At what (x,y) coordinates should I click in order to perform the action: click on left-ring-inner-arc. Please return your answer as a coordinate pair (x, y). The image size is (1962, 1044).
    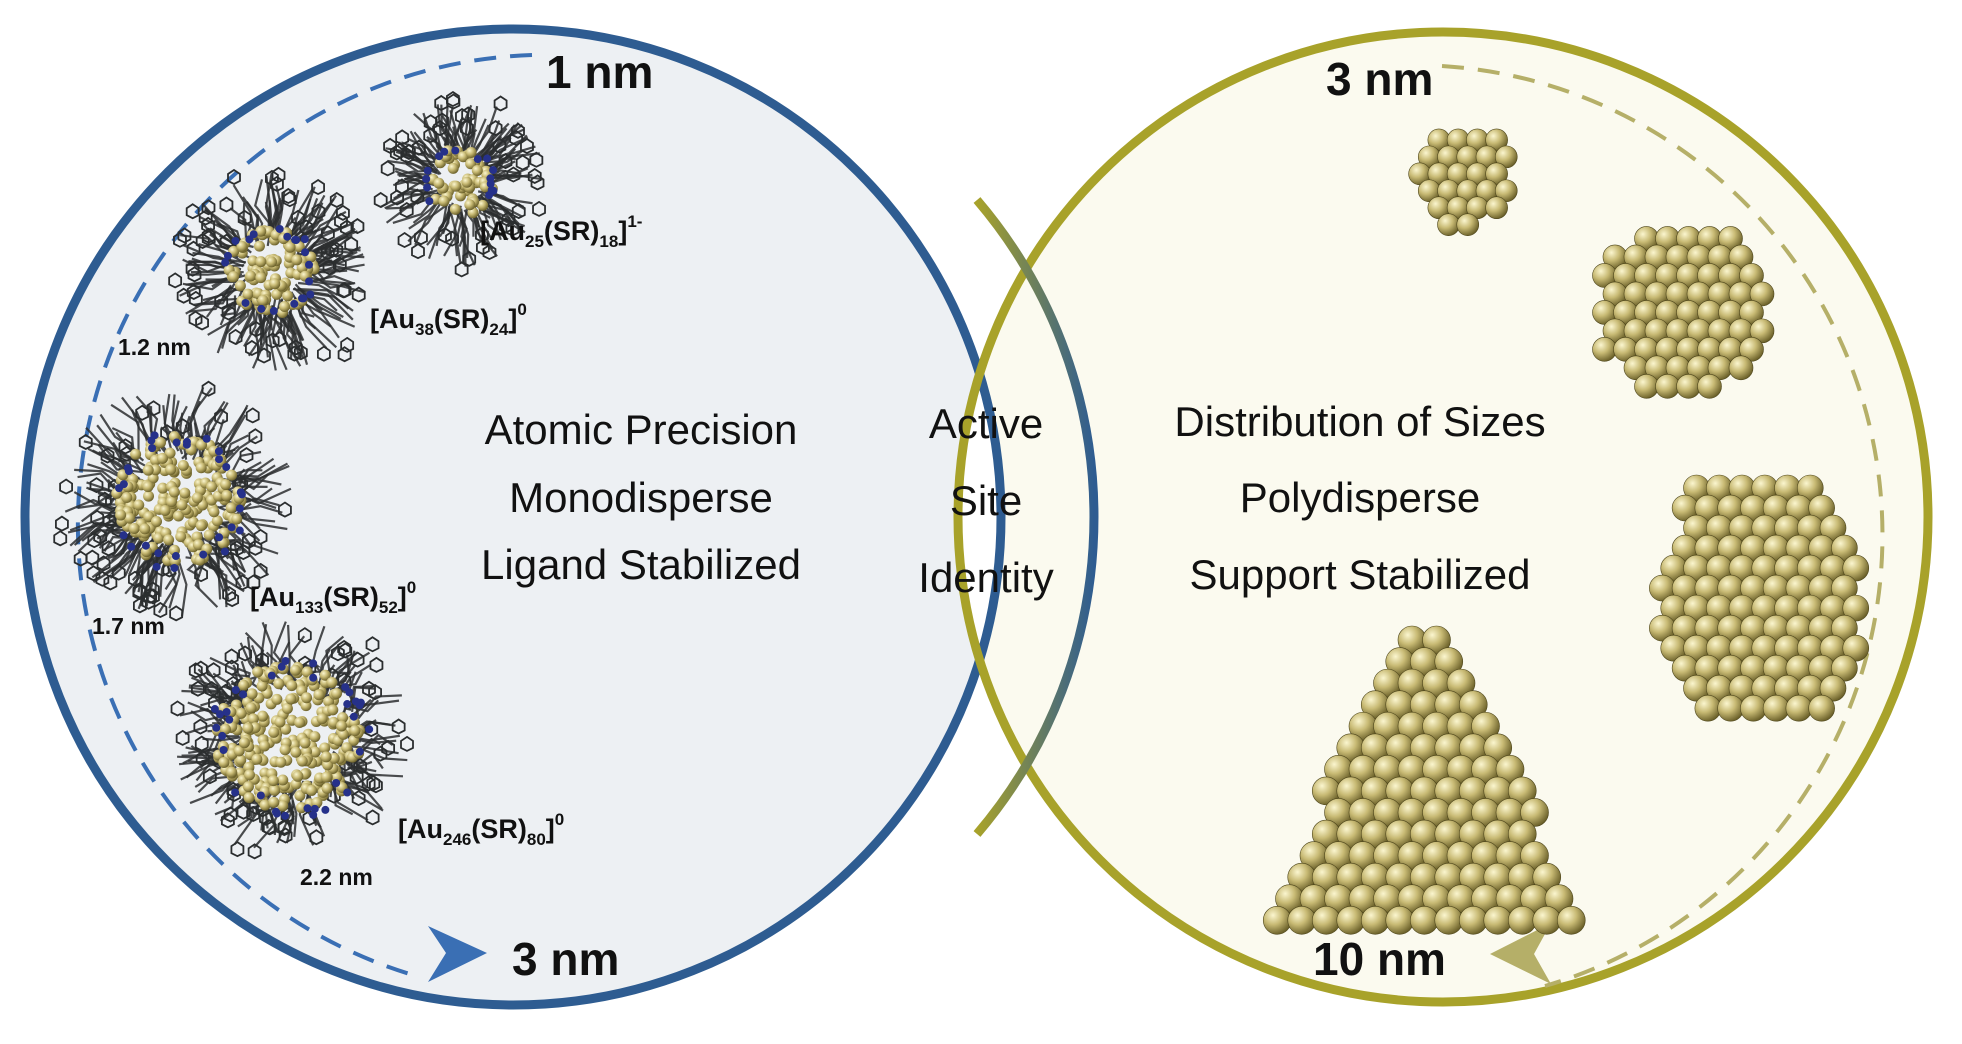
    Looking at the image, I should click on (1036, 517).